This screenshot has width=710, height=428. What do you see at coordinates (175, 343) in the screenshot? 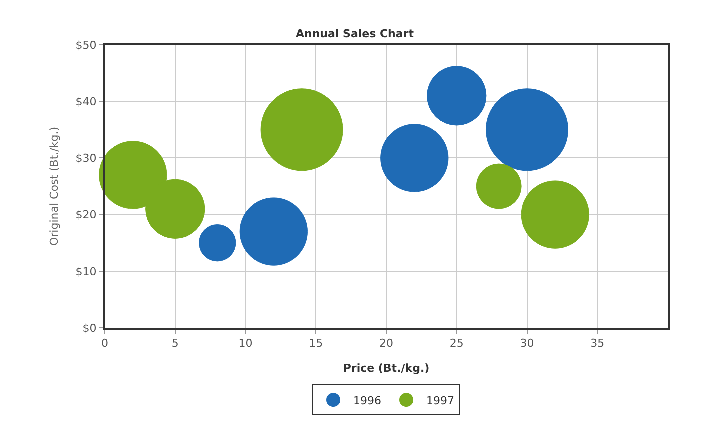
I see `x-tick-label: 5` at bounding box center [175, 343].